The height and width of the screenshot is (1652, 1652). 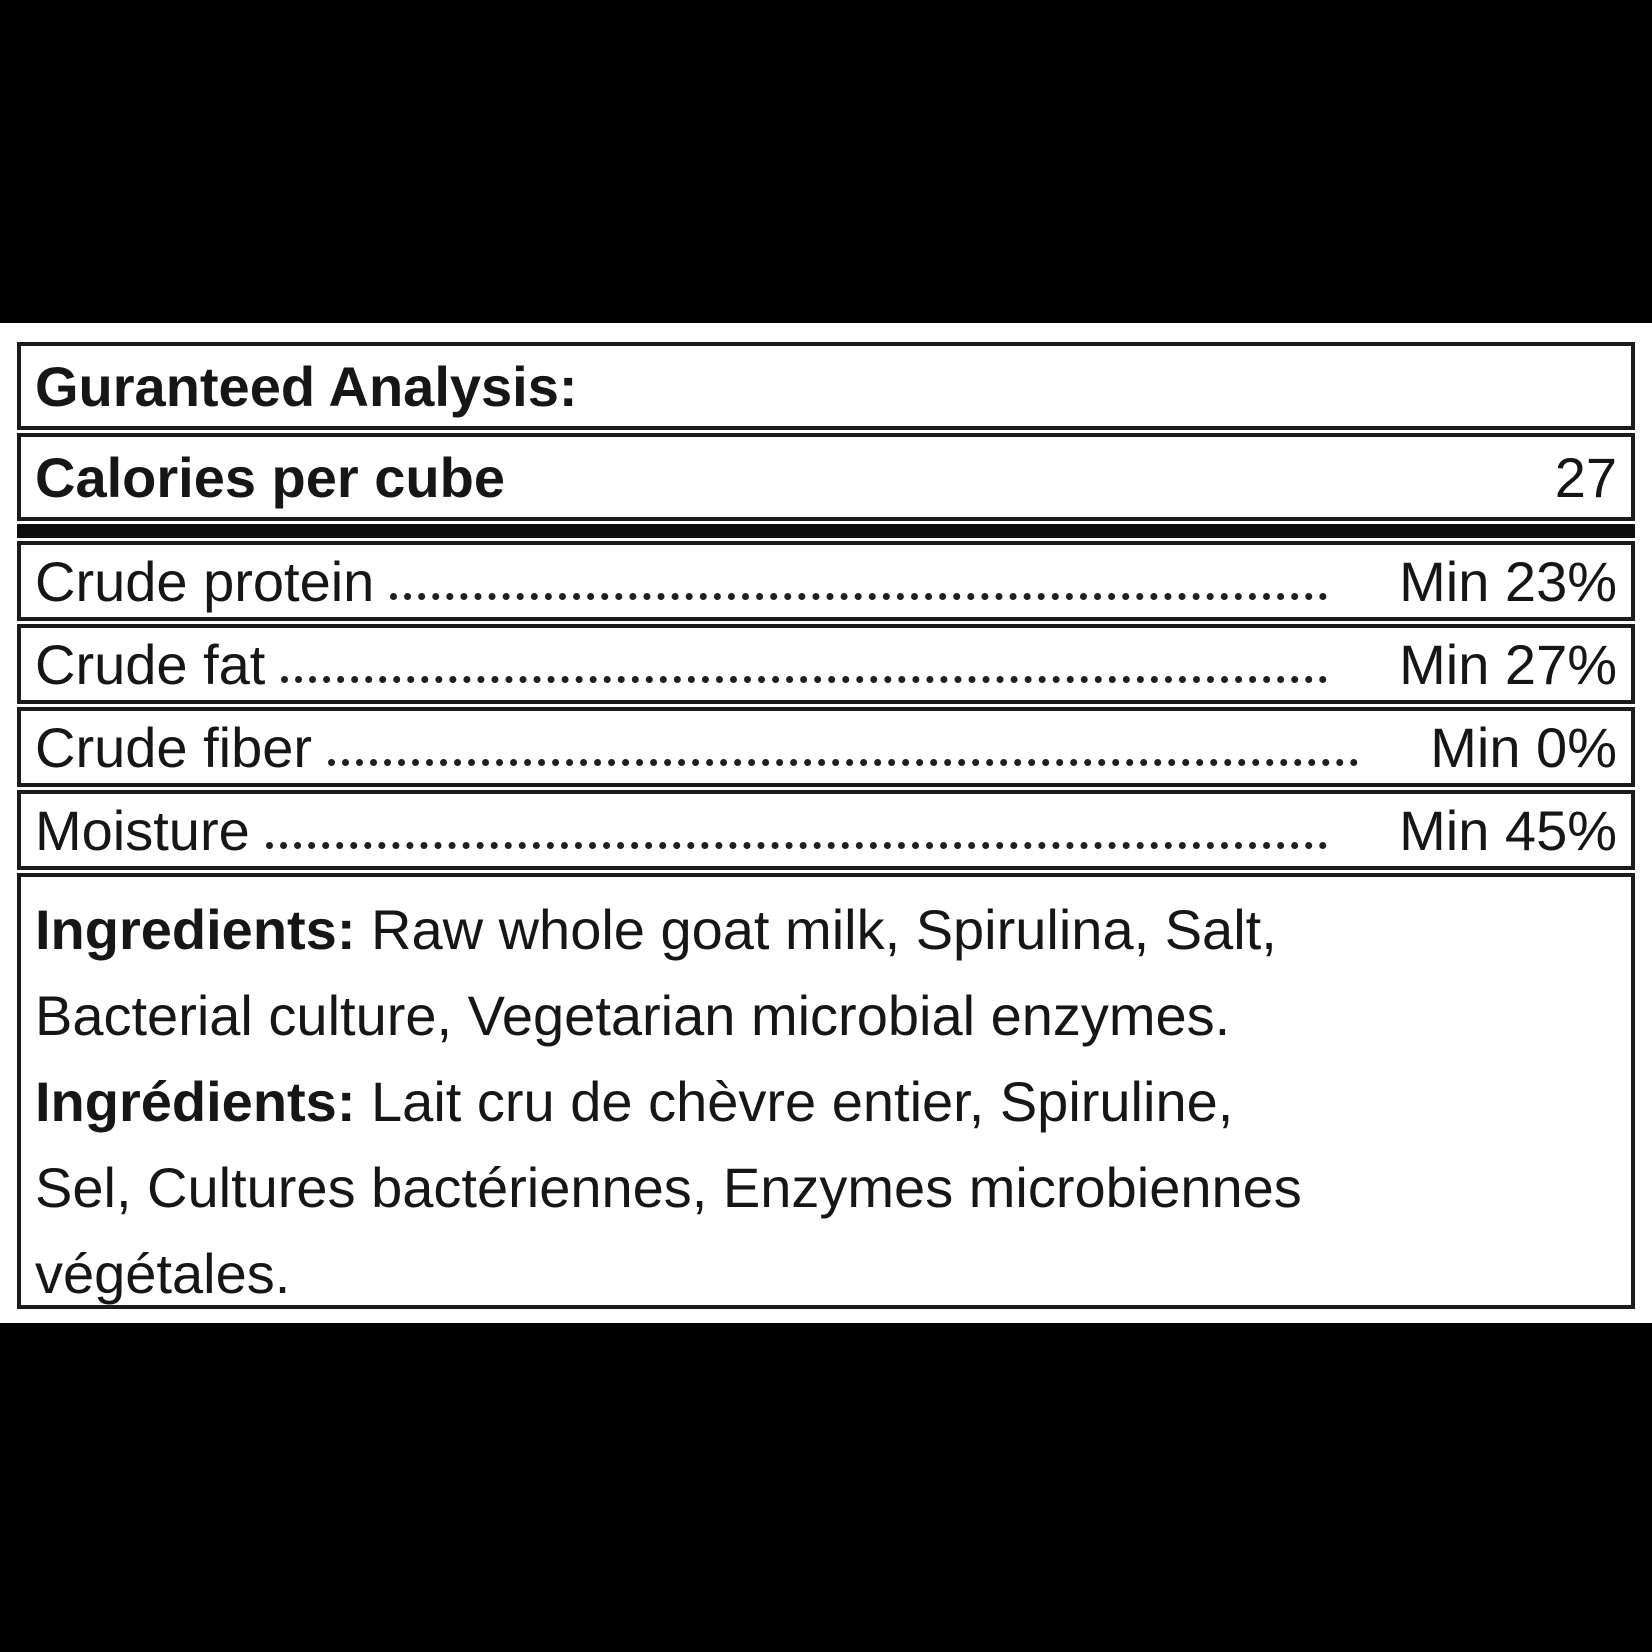 I want to click on ingredients-line-fr-3: végétales., so click(x=826, y=1274).